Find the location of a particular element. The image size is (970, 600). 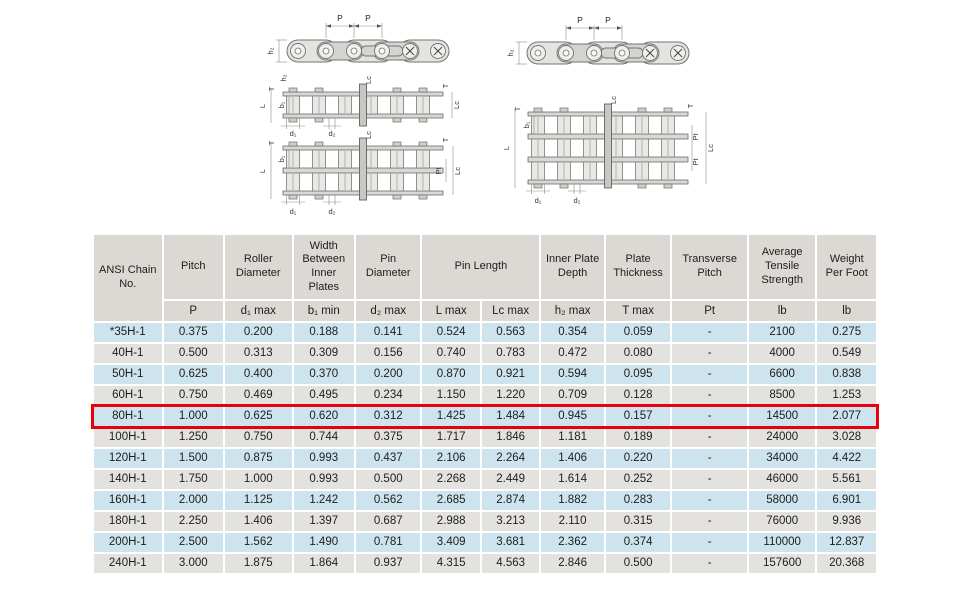

table-cell: 0.312 is located at coordinates (388, 416).